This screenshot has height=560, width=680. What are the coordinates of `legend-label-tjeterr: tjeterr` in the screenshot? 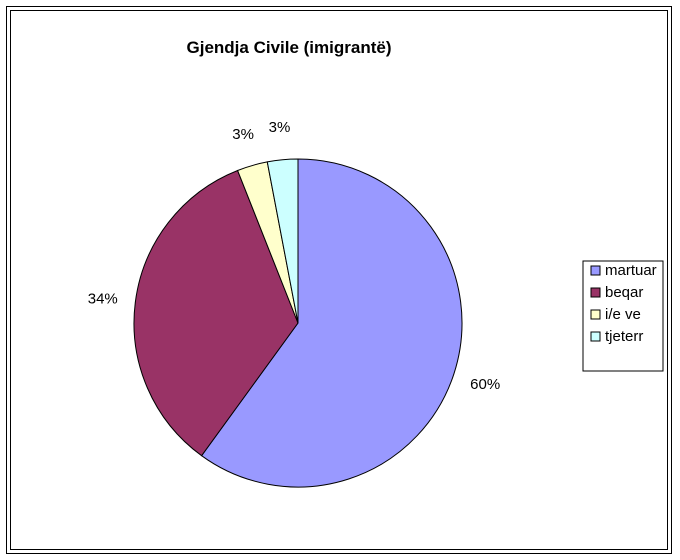 It's located at (624, 336).